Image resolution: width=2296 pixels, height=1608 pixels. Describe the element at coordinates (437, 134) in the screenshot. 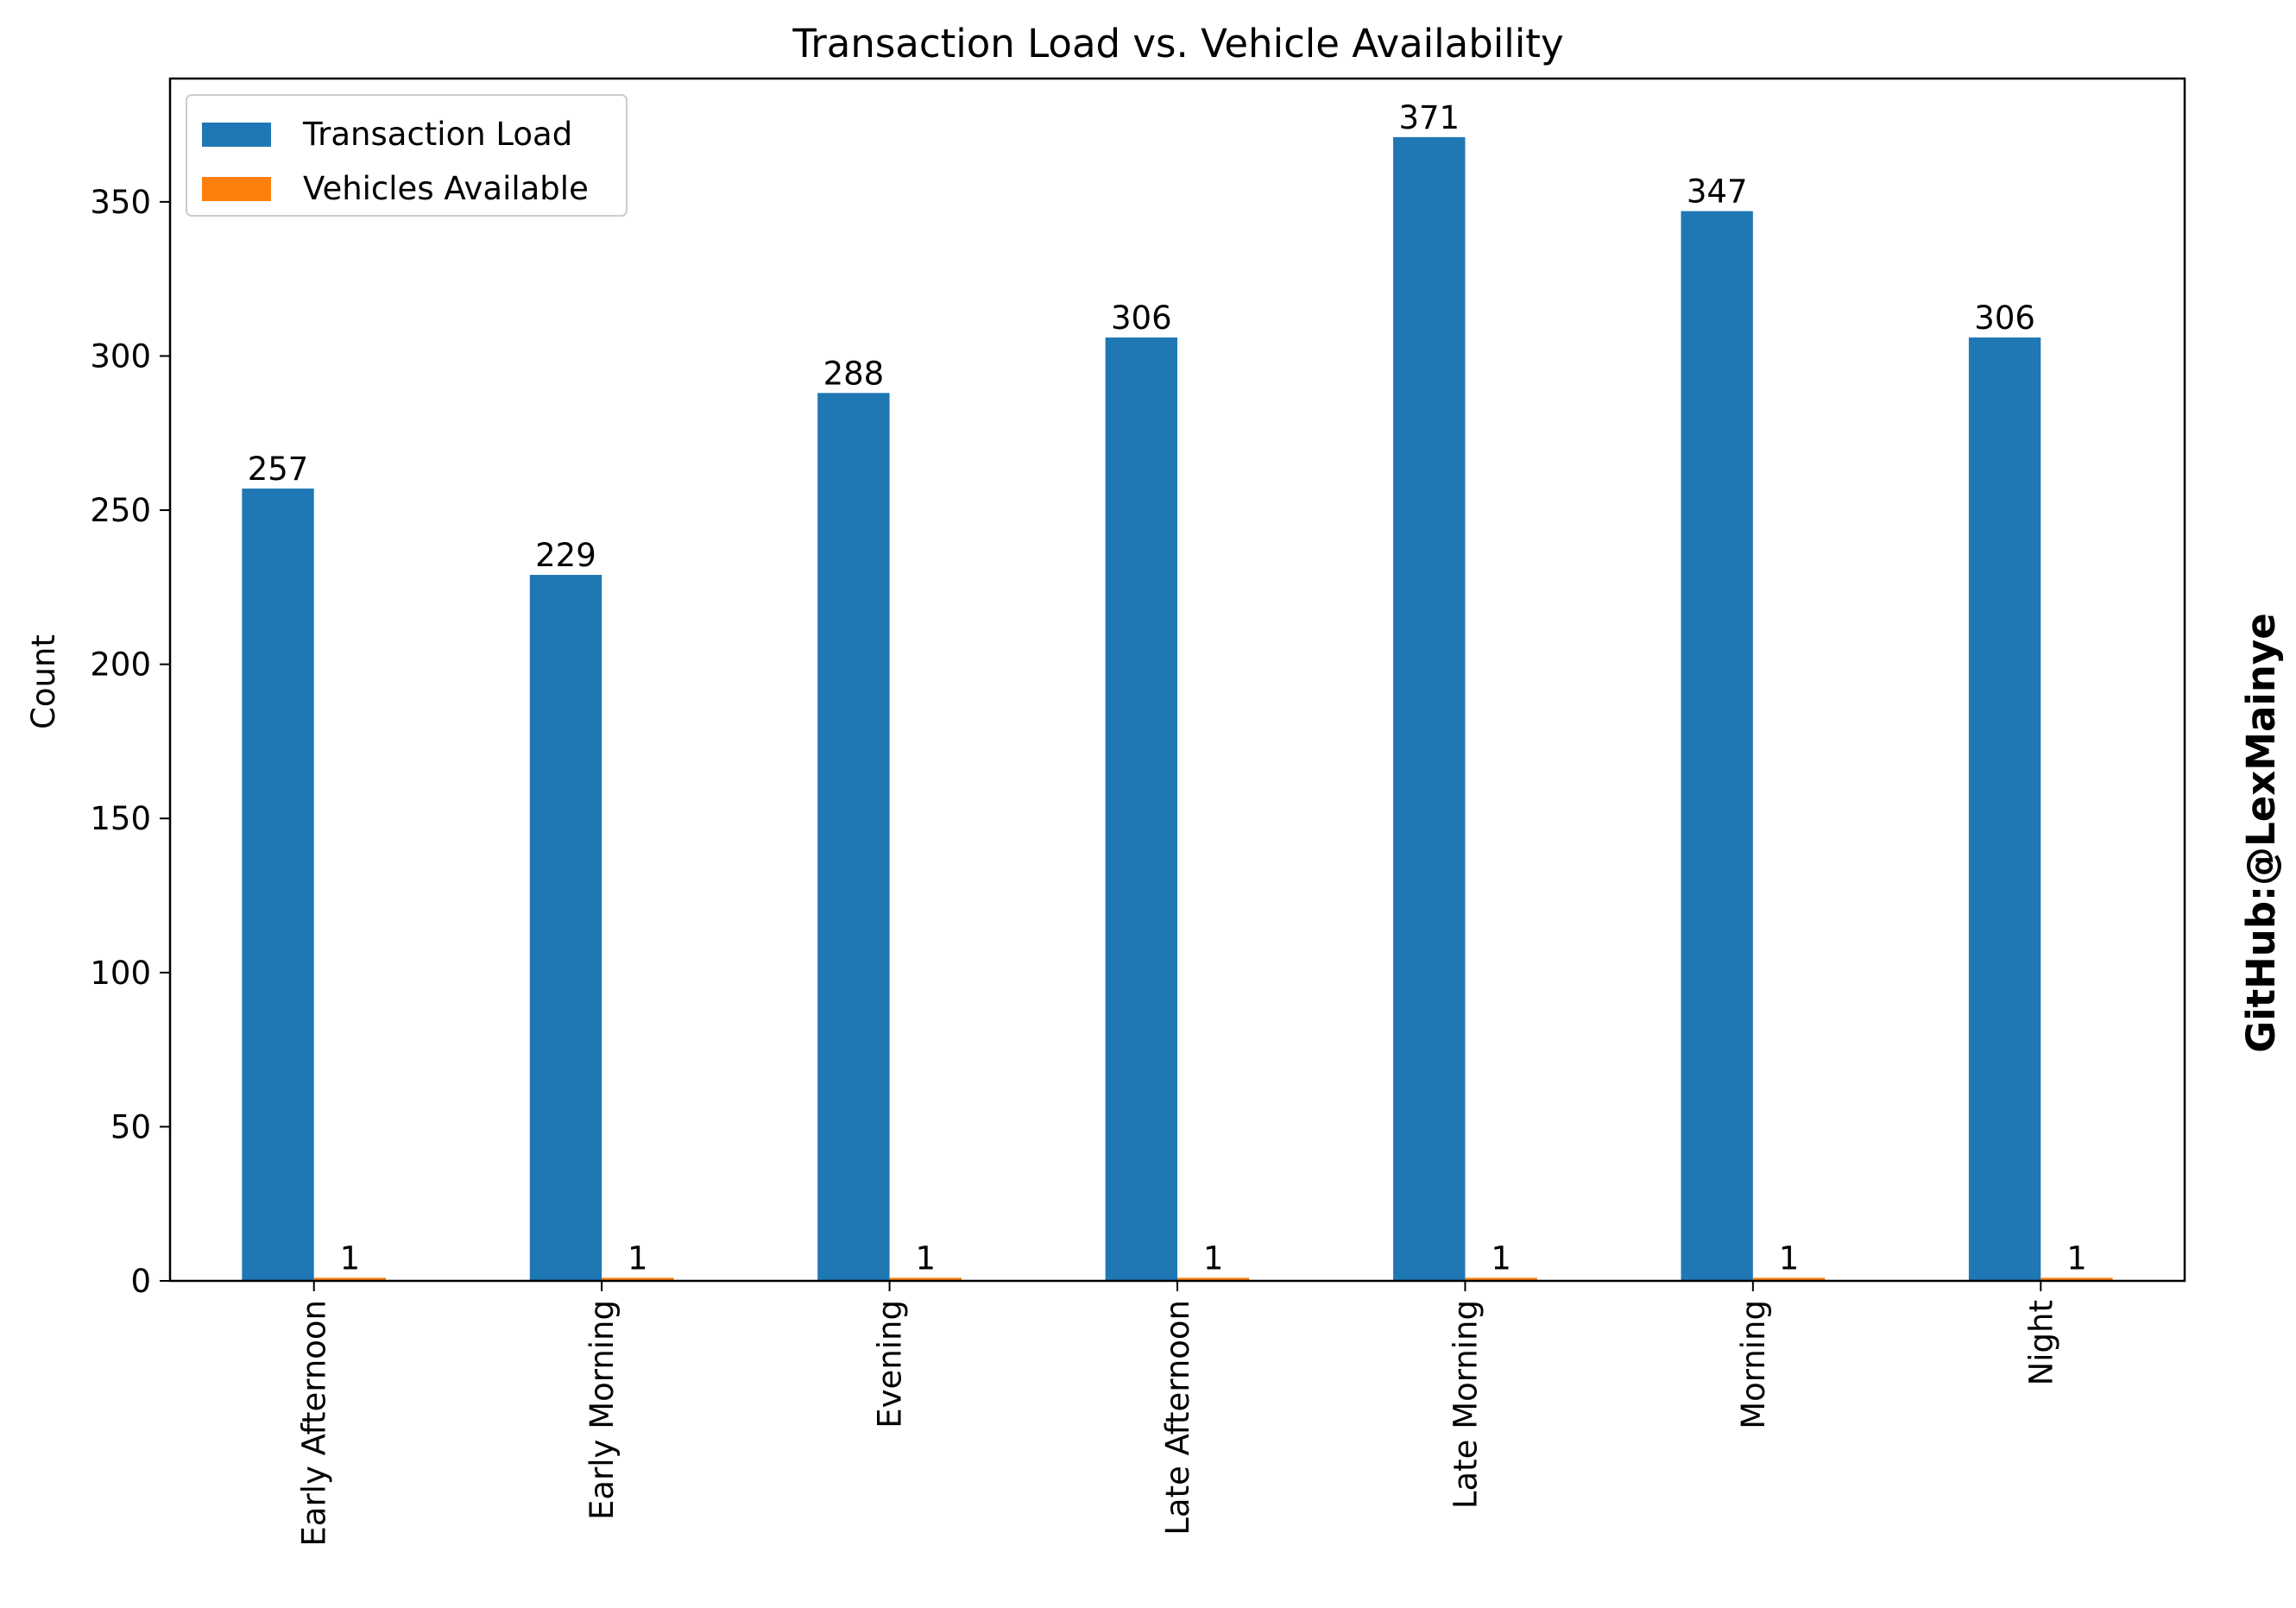

I see `legend-label: Transaction Load` at that location.